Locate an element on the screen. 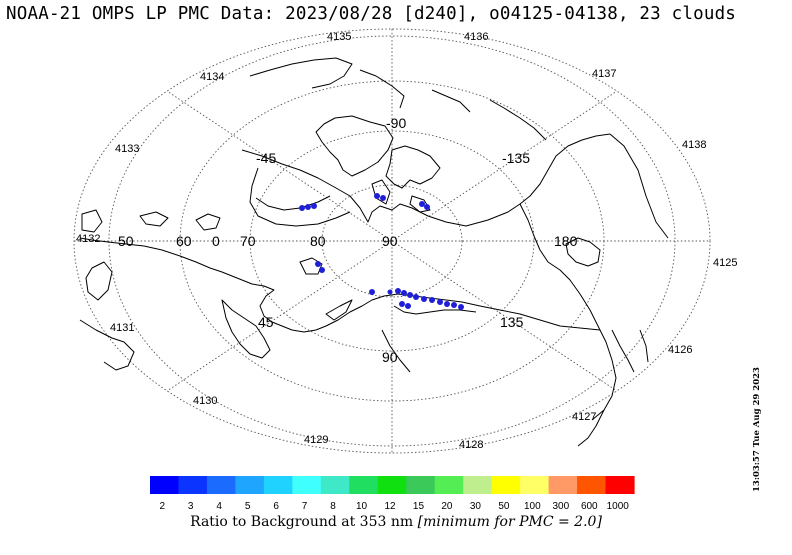 The image size is (792, 555). orbit-label: 4126 is located at coordinates (680, 350).